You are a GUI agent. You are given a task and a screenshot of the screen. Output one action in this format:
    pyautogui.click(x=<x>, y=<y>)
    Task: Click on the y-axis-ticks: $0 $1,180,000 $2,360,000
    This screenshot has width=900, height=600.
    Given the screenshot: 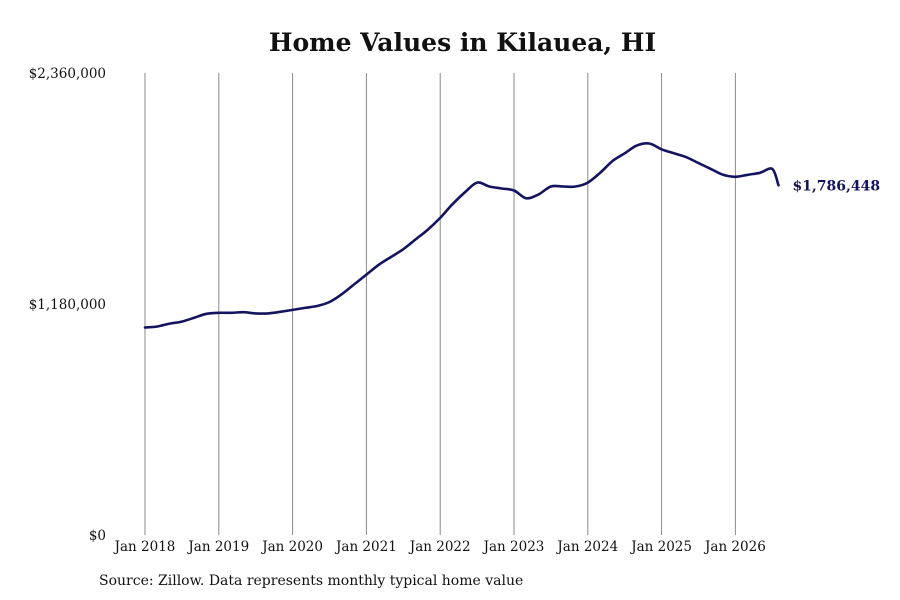 What is the action you would take?
    pyautogui.click(x=67, y=305)
    